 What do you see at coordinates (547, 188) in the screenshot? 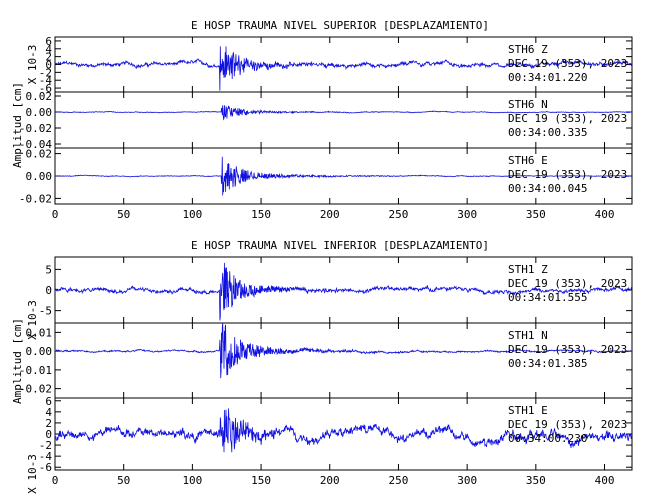
I see `station-time: 00:34:00.045` at bounding box center [547, 188].